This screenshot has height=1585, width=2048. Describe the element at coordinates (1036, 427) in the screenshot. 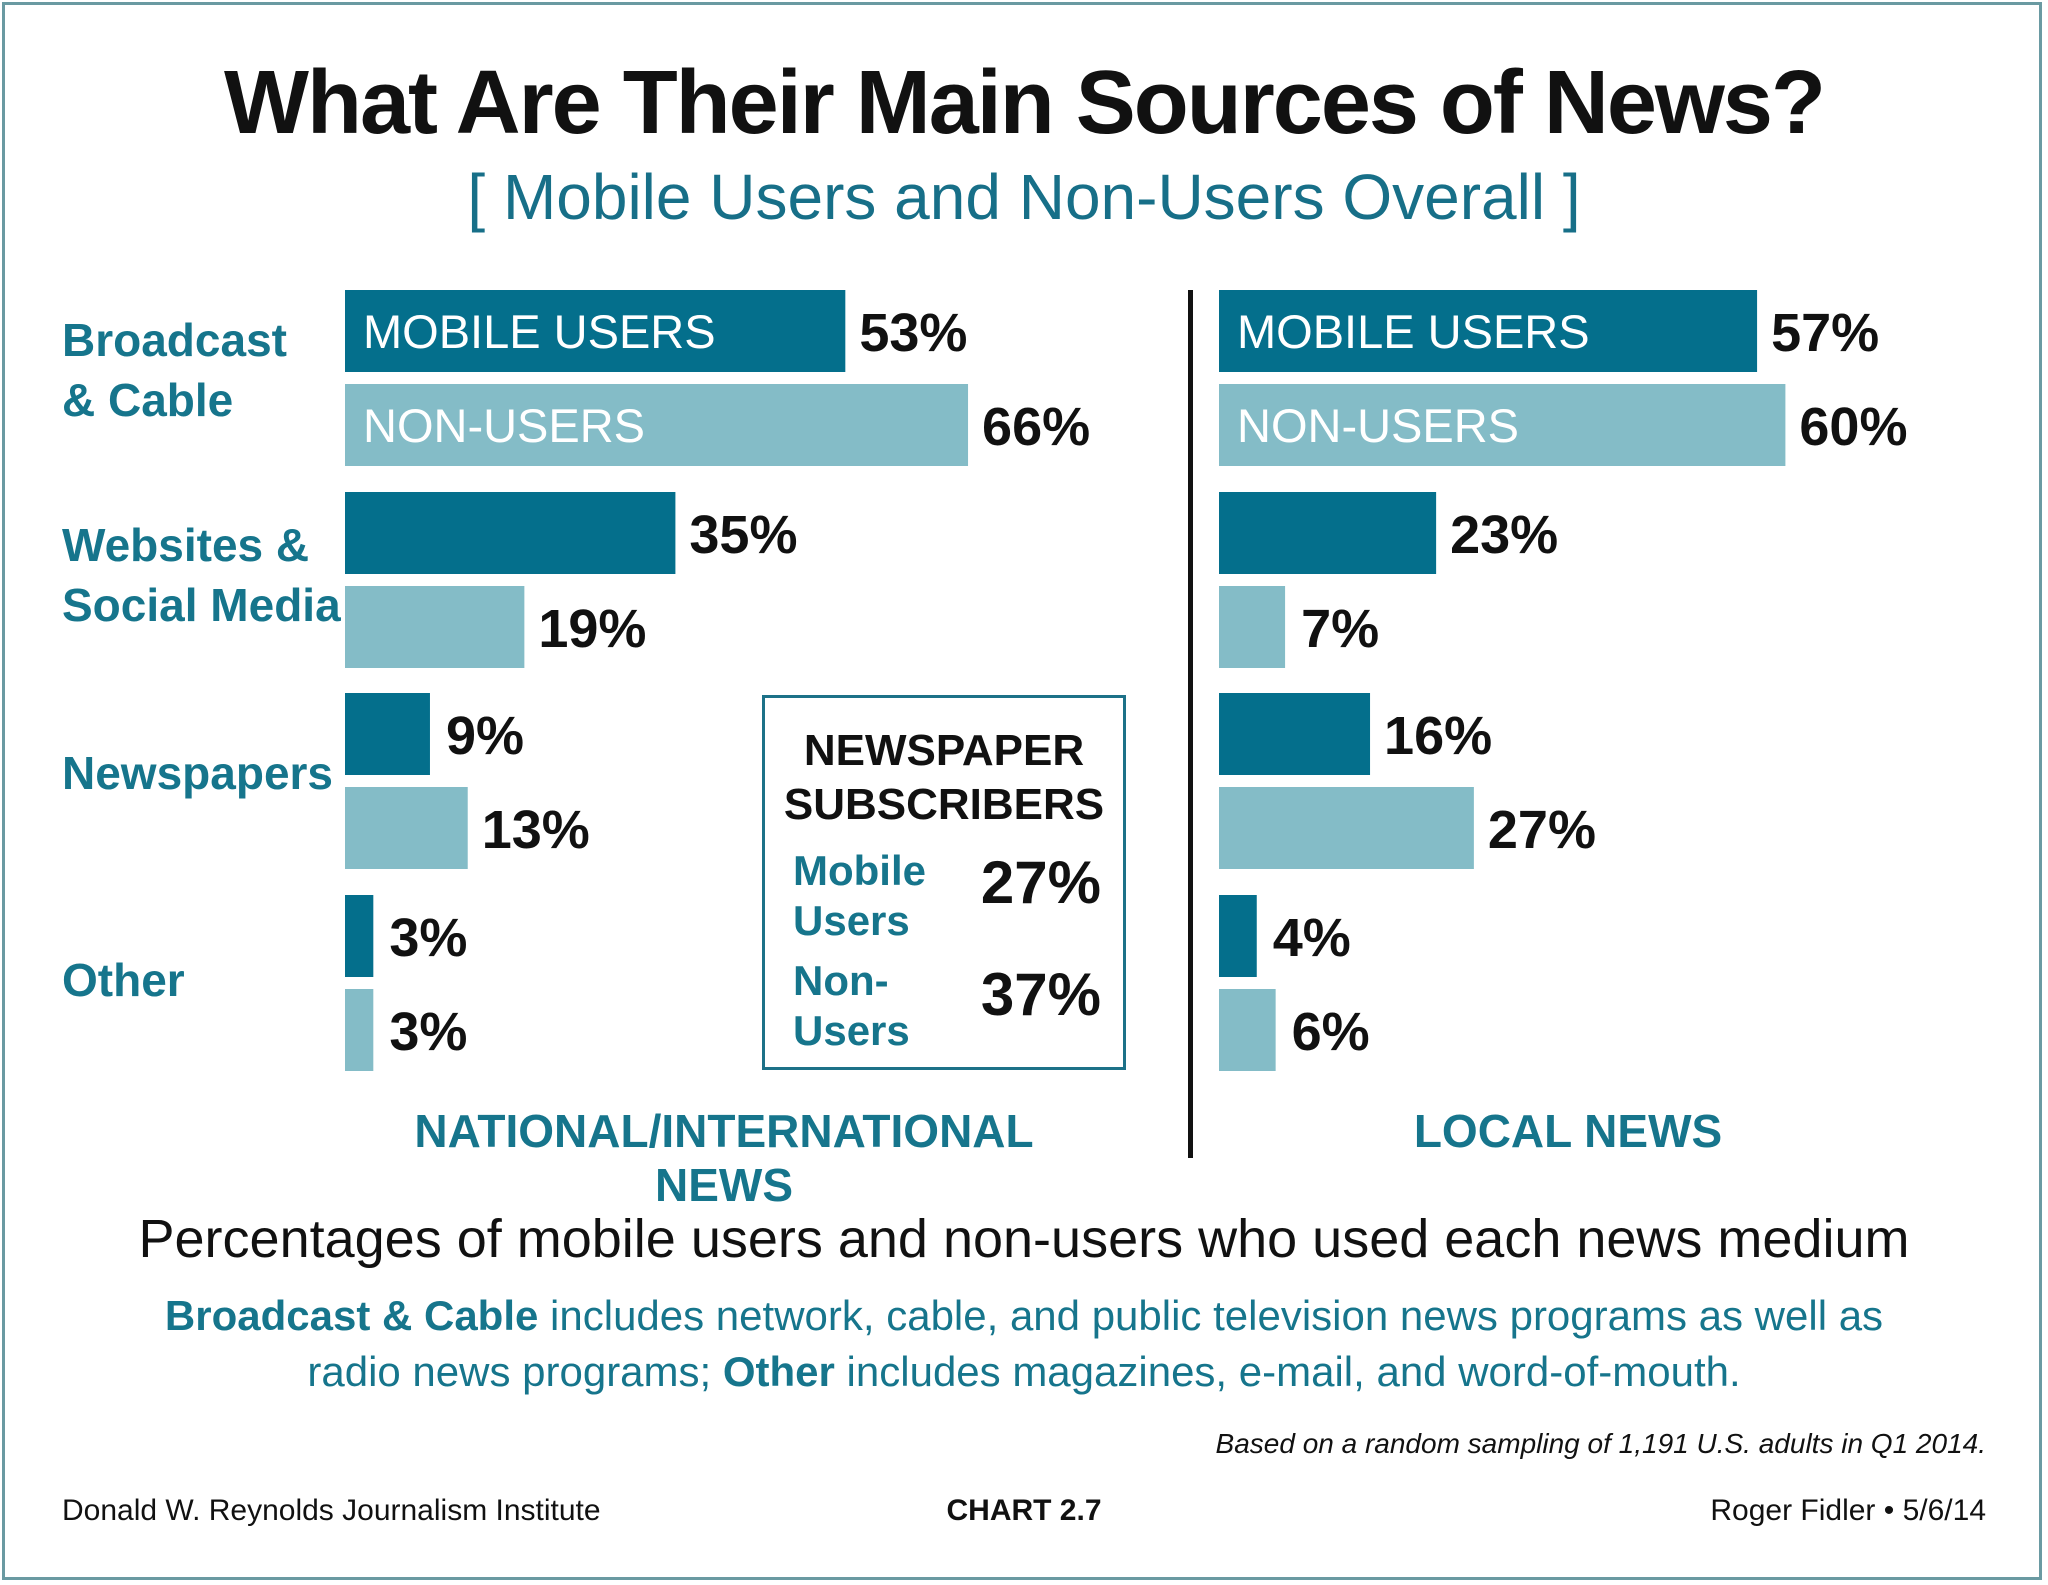

I see `bar-value-label: 66%` at that location.